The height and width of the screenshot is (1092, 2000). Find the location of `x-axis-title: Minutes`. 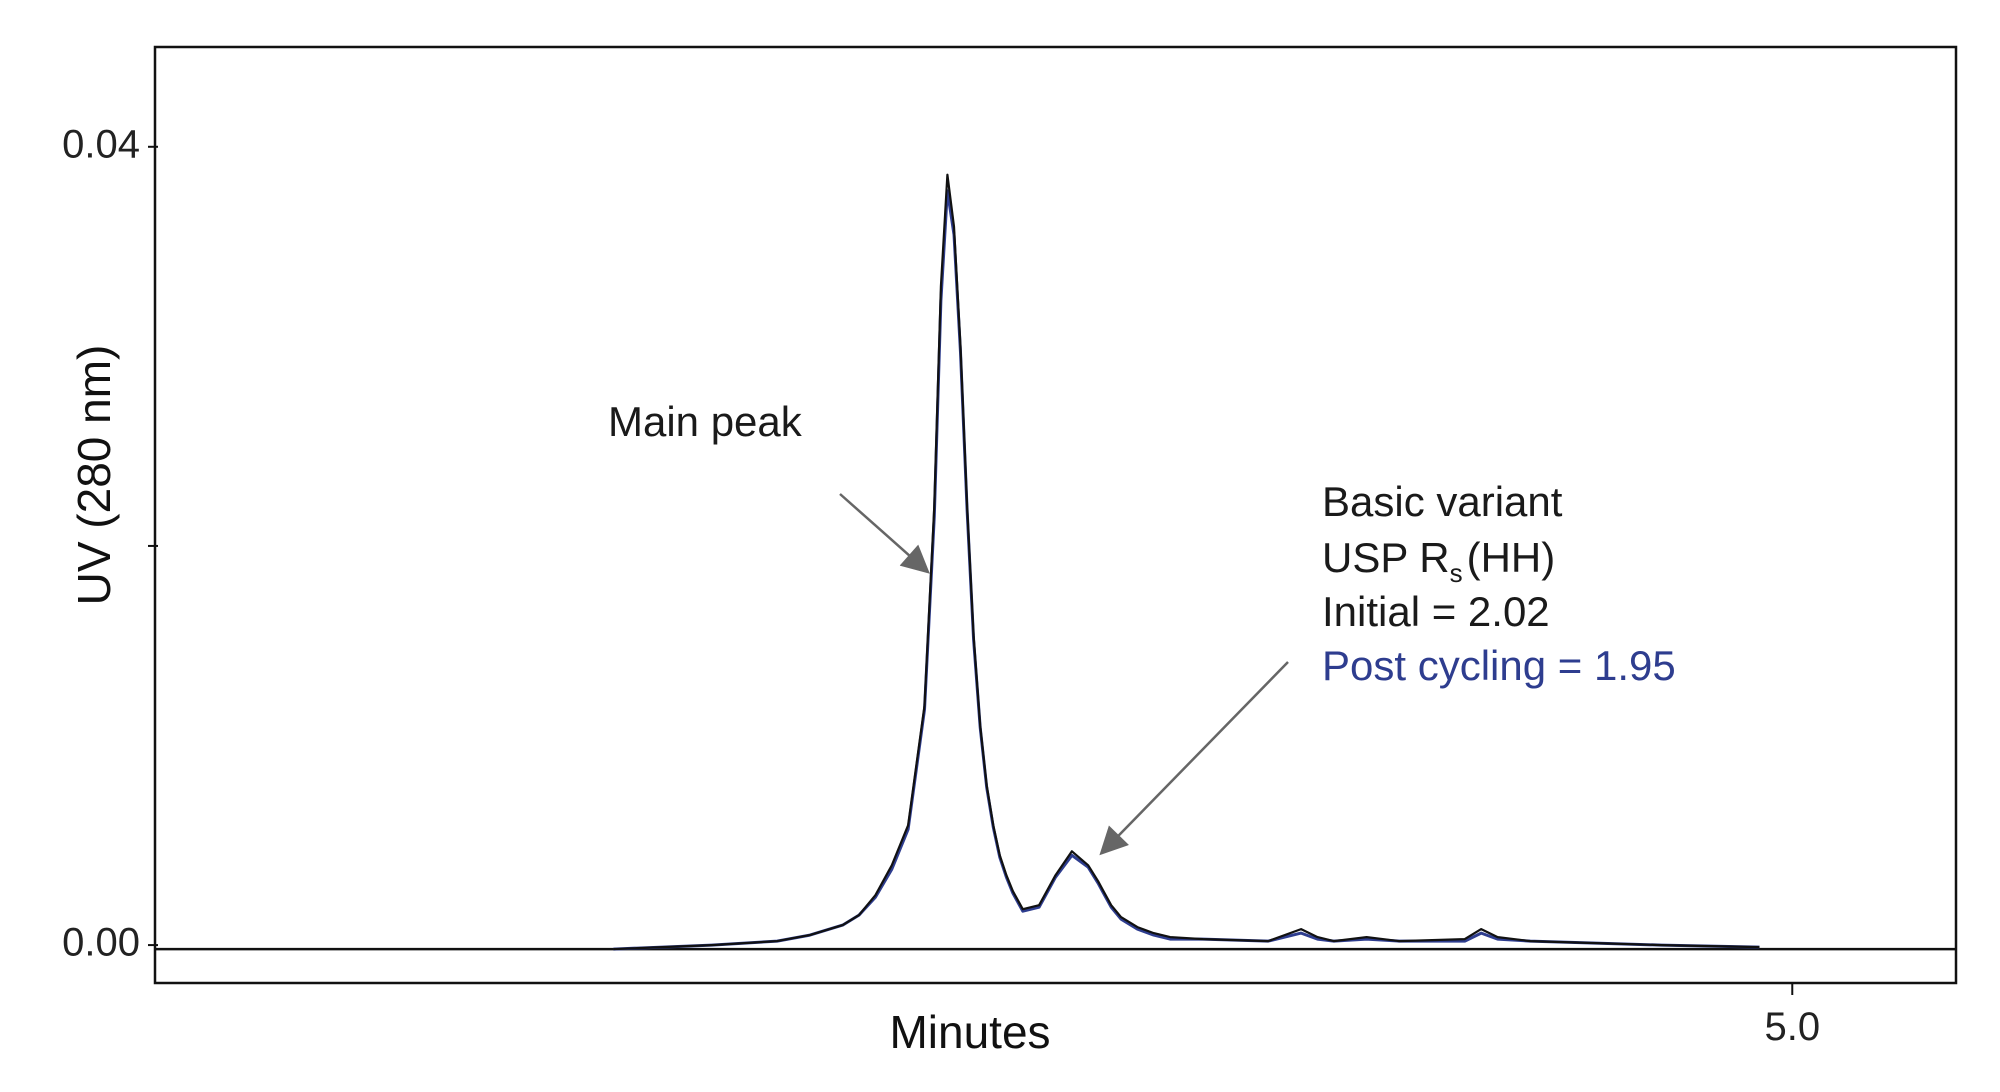

x-axis-title: Minutes is located at coordinates (969, 1032).